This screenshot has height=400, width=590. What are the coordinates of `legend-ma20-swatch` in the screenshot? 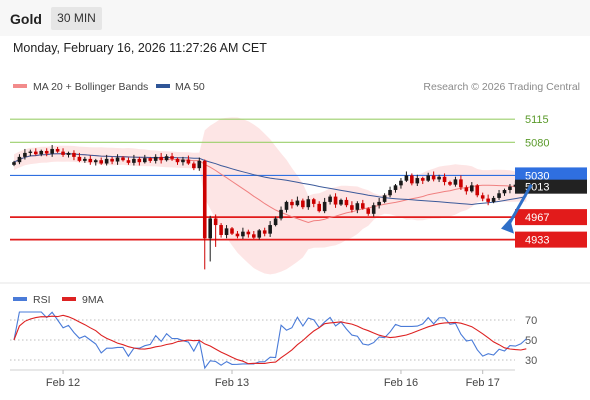 It's located at (20, 86).